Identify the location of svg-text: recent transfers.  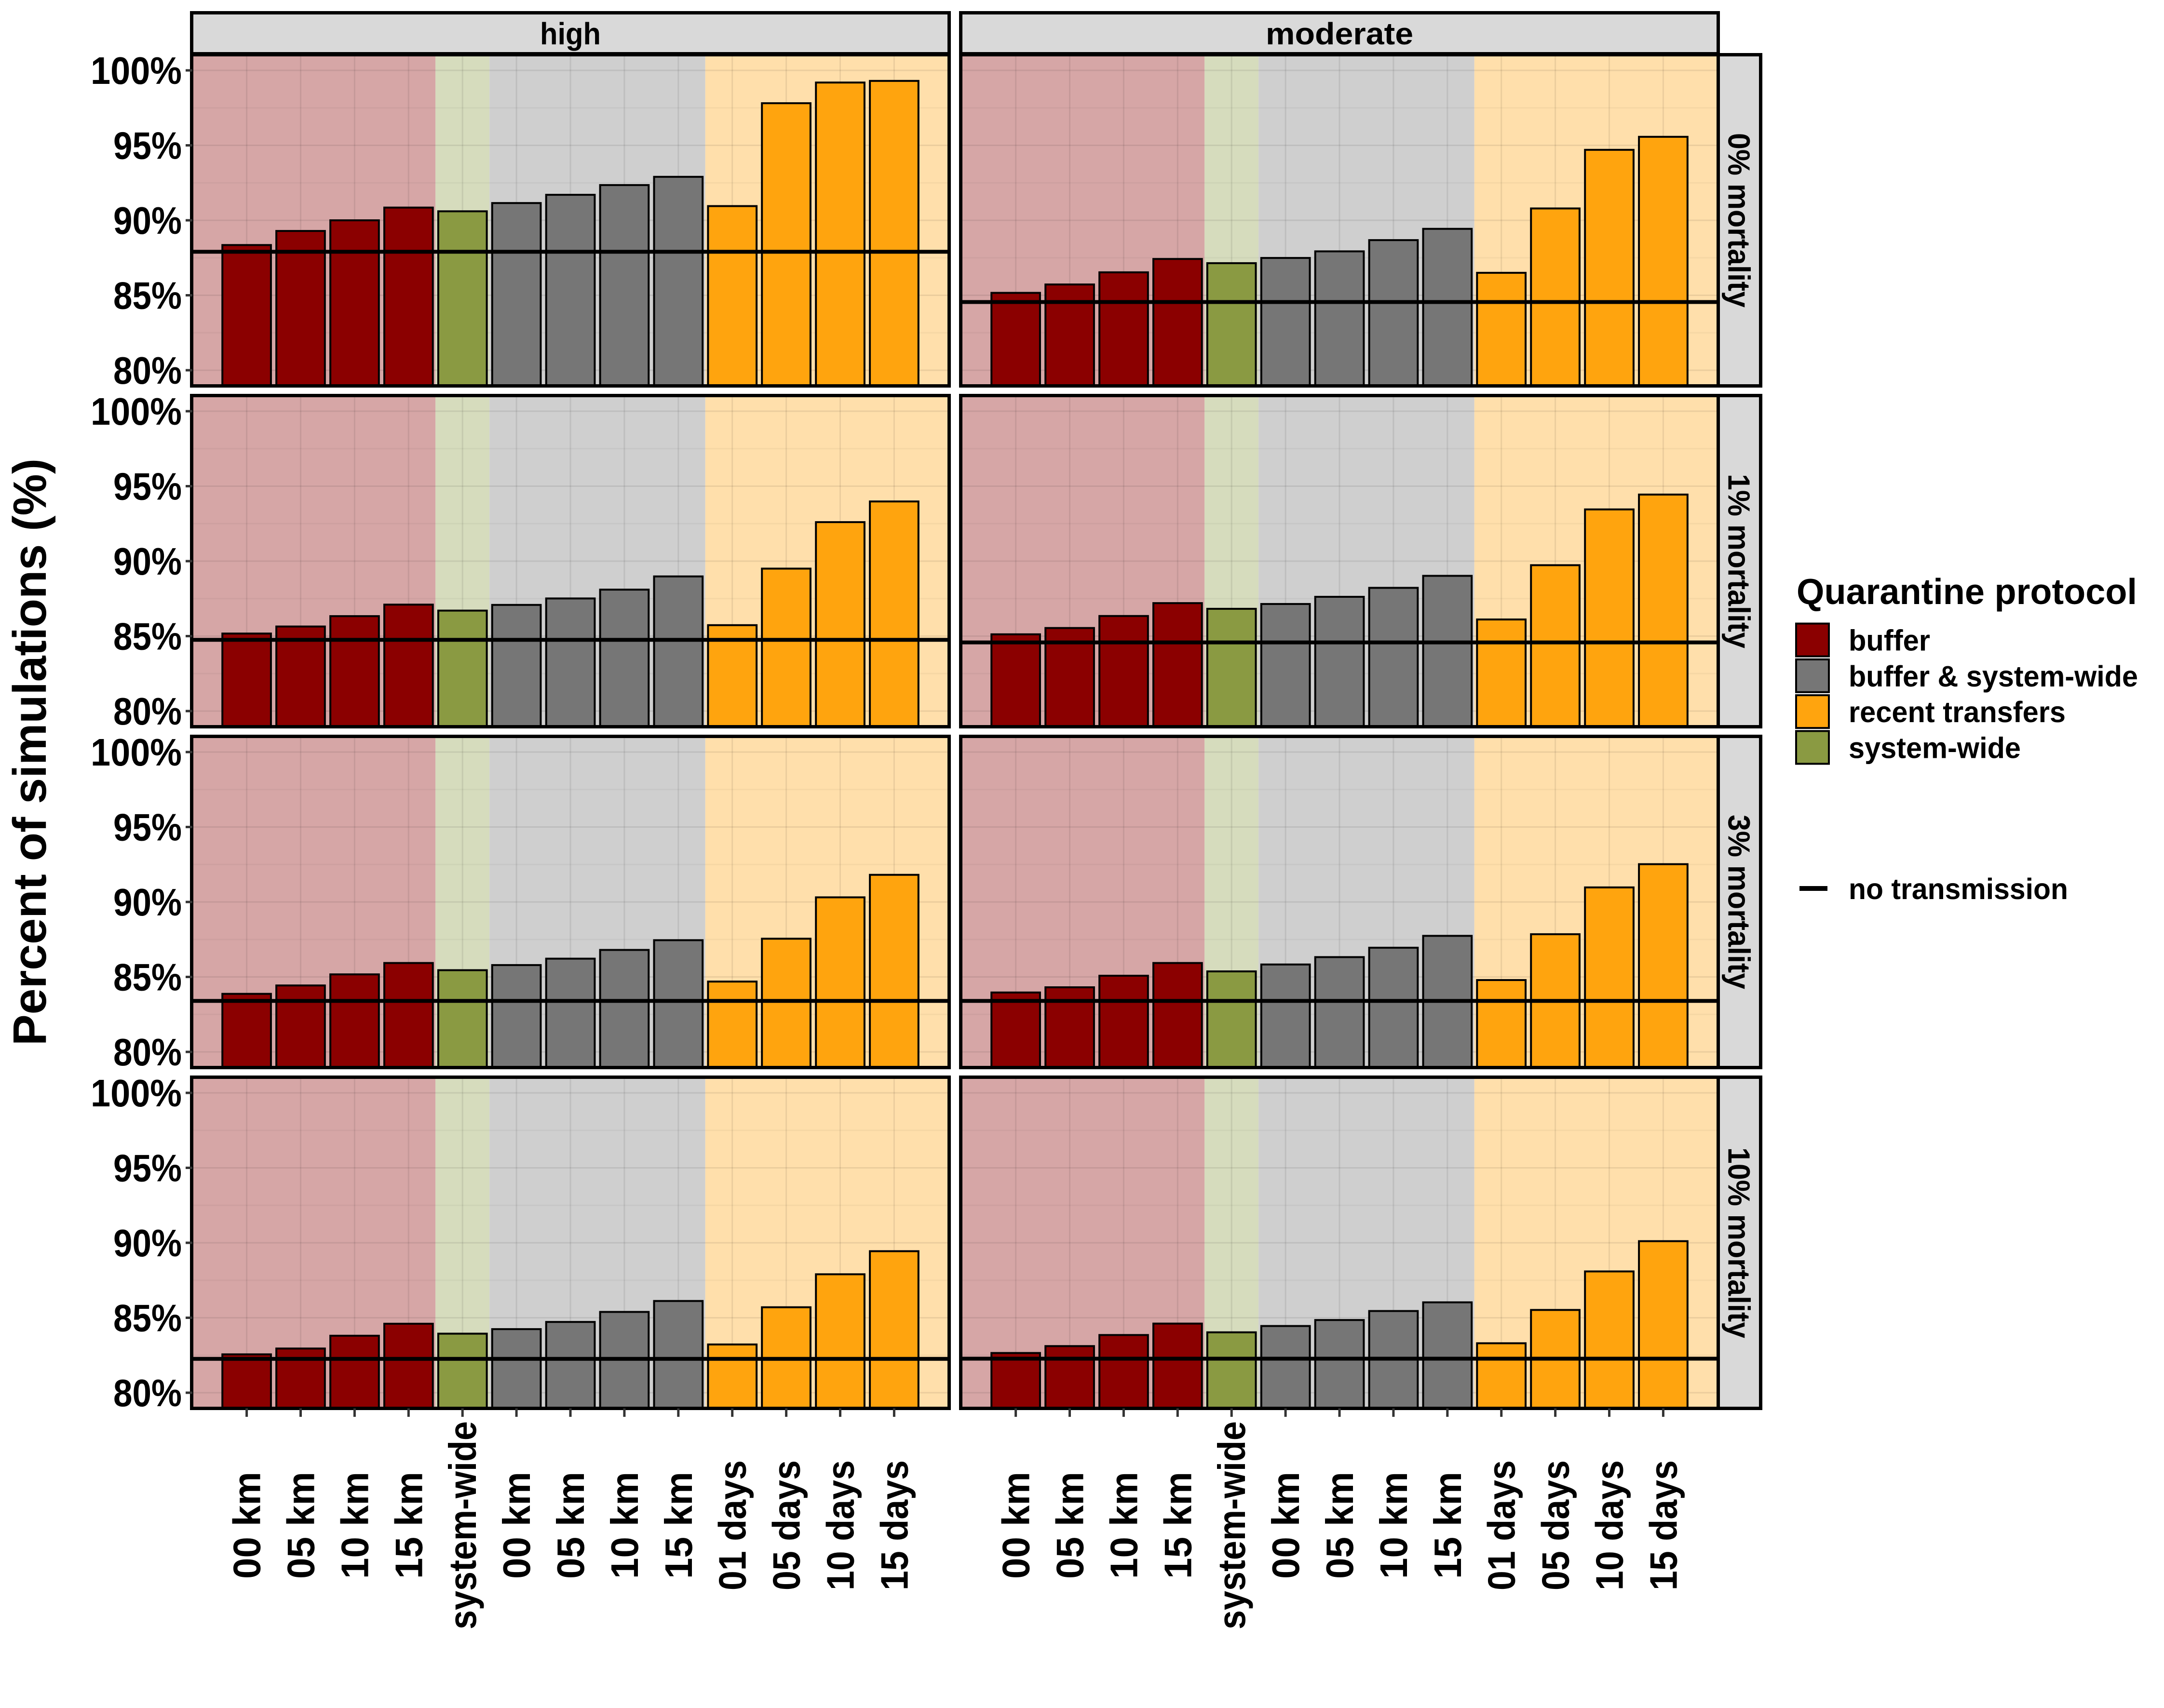
(1957, 712).